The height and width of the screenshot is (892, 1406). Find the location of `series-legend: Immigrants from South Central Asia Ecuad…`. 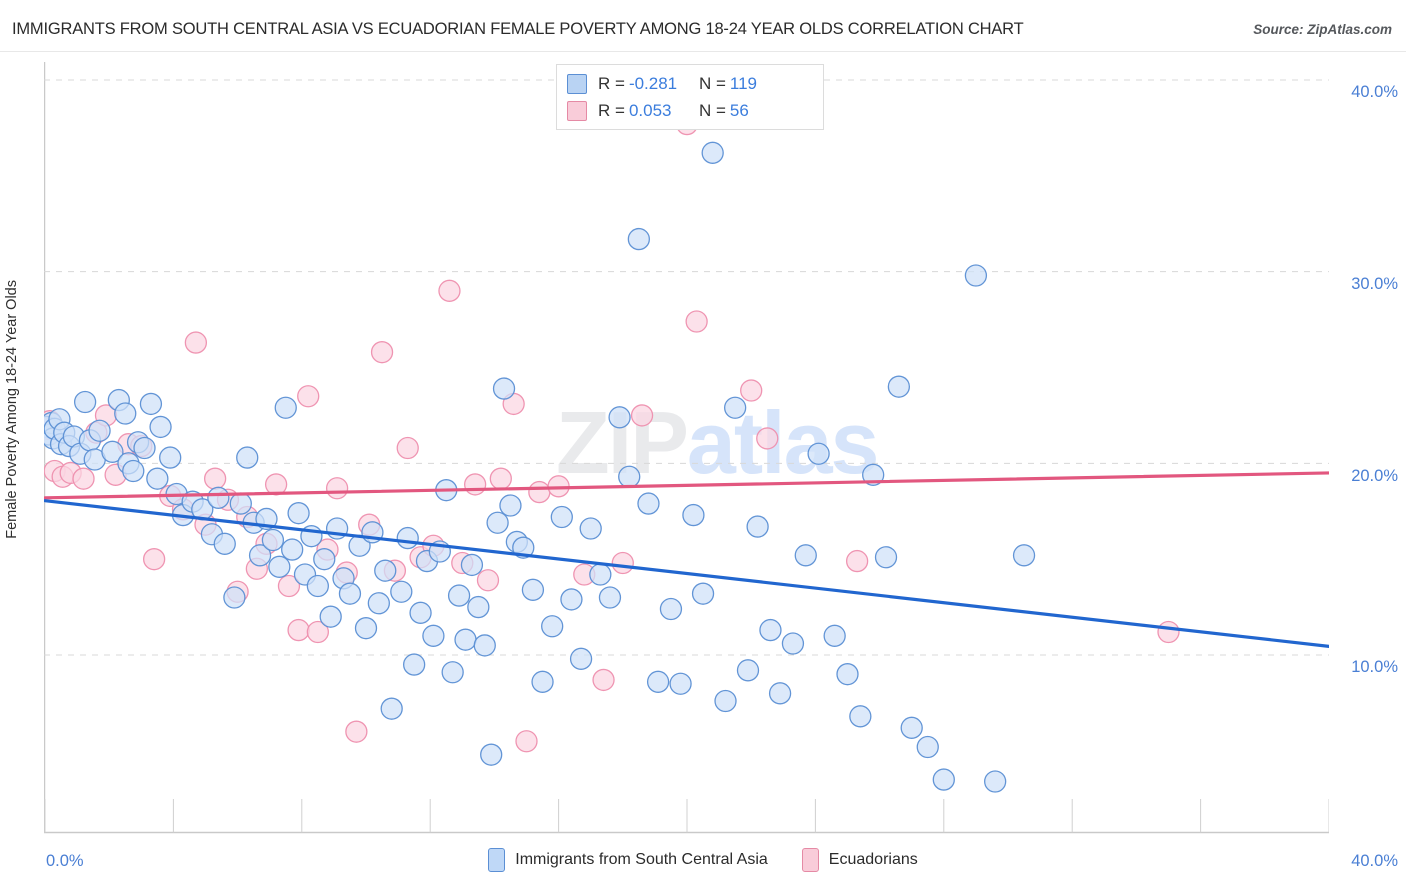

series-legend: Immigrants from South Central Asia Ecuad… is located at coordinates (703, 860).